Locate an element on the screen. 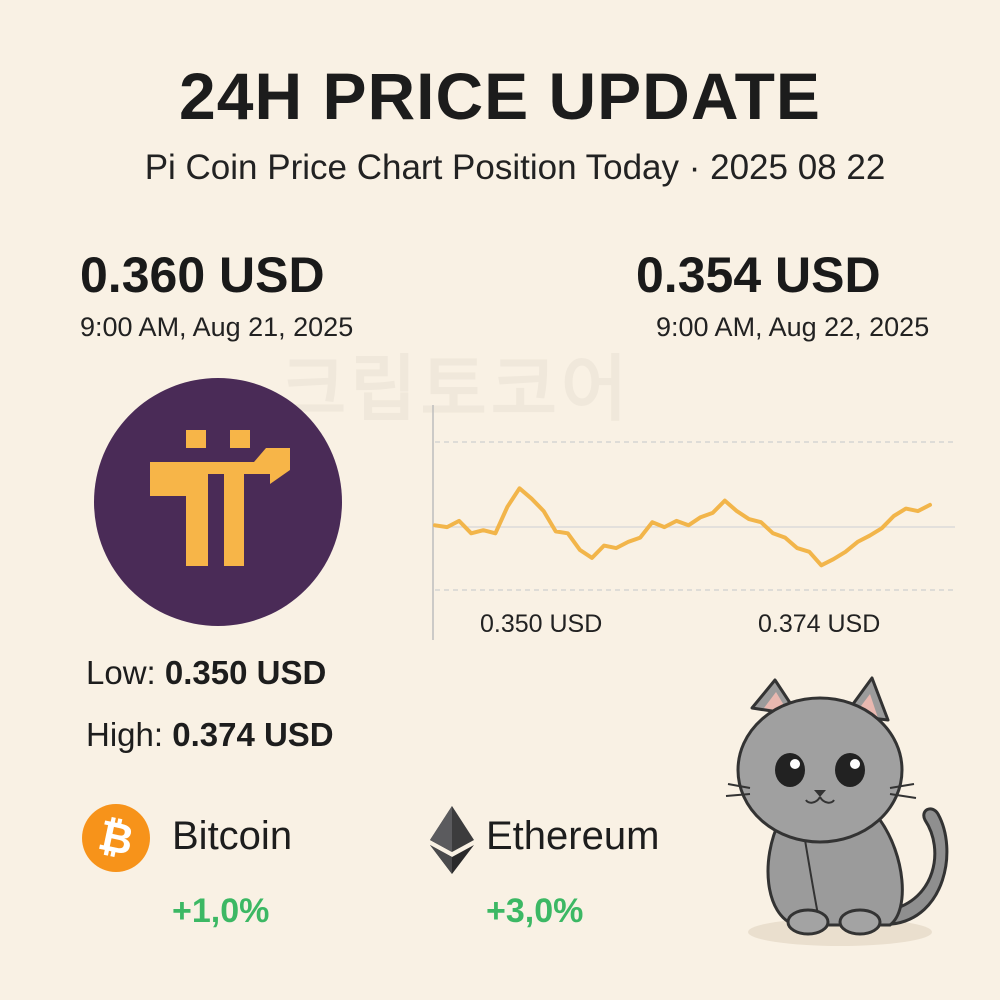  bitcoin-name: Bitcoin is located at coordinates (232, 836).